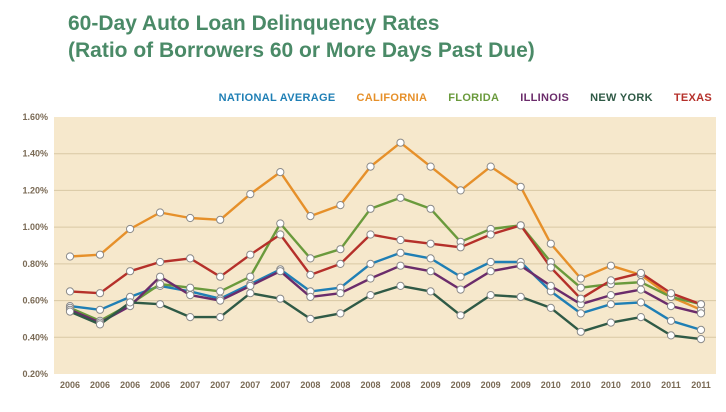 The width and height of the screenshot is (726, 412). What do you see at coordinates (621, 98) in the screenshot?
I see `legend-entry: NEW YORK` at bounding box center [621, 98].